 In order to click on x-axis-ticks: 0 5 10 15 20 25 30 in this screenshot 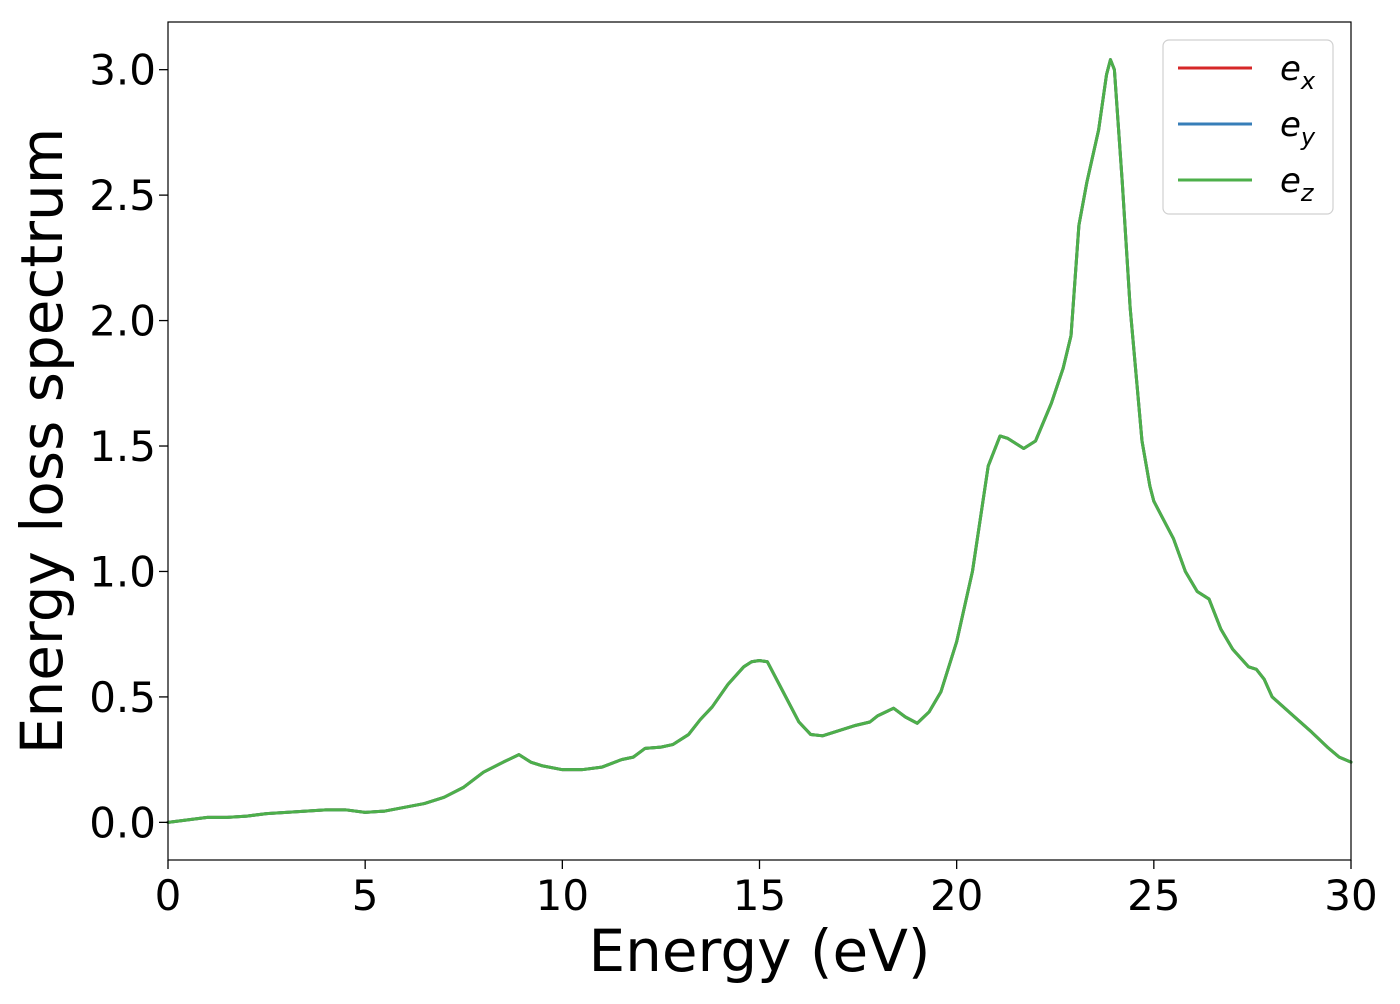, I will do `click(766, 890)`.